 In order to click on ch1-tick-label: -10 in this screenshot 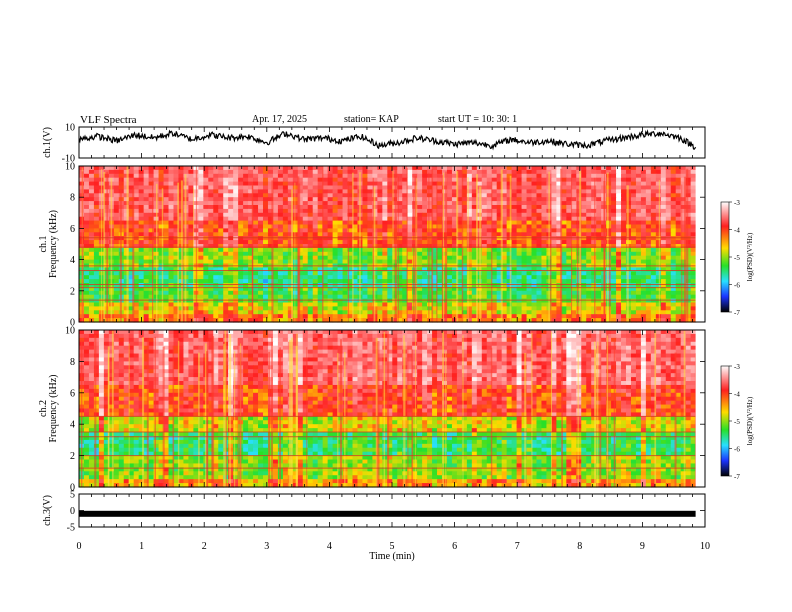, I will do `click(68, 159)`.